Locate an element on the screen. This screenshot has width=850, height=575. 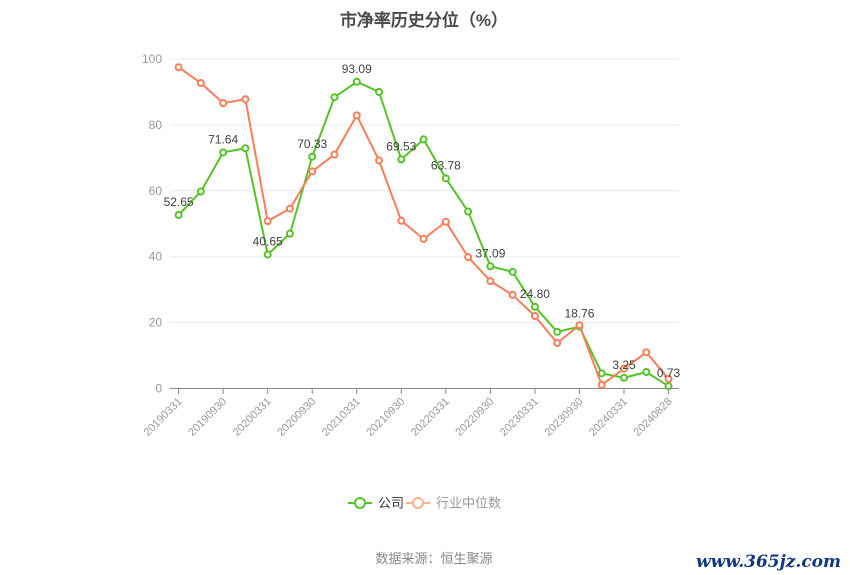
svg-text: 20220331 is located at coordinates (430, 417).